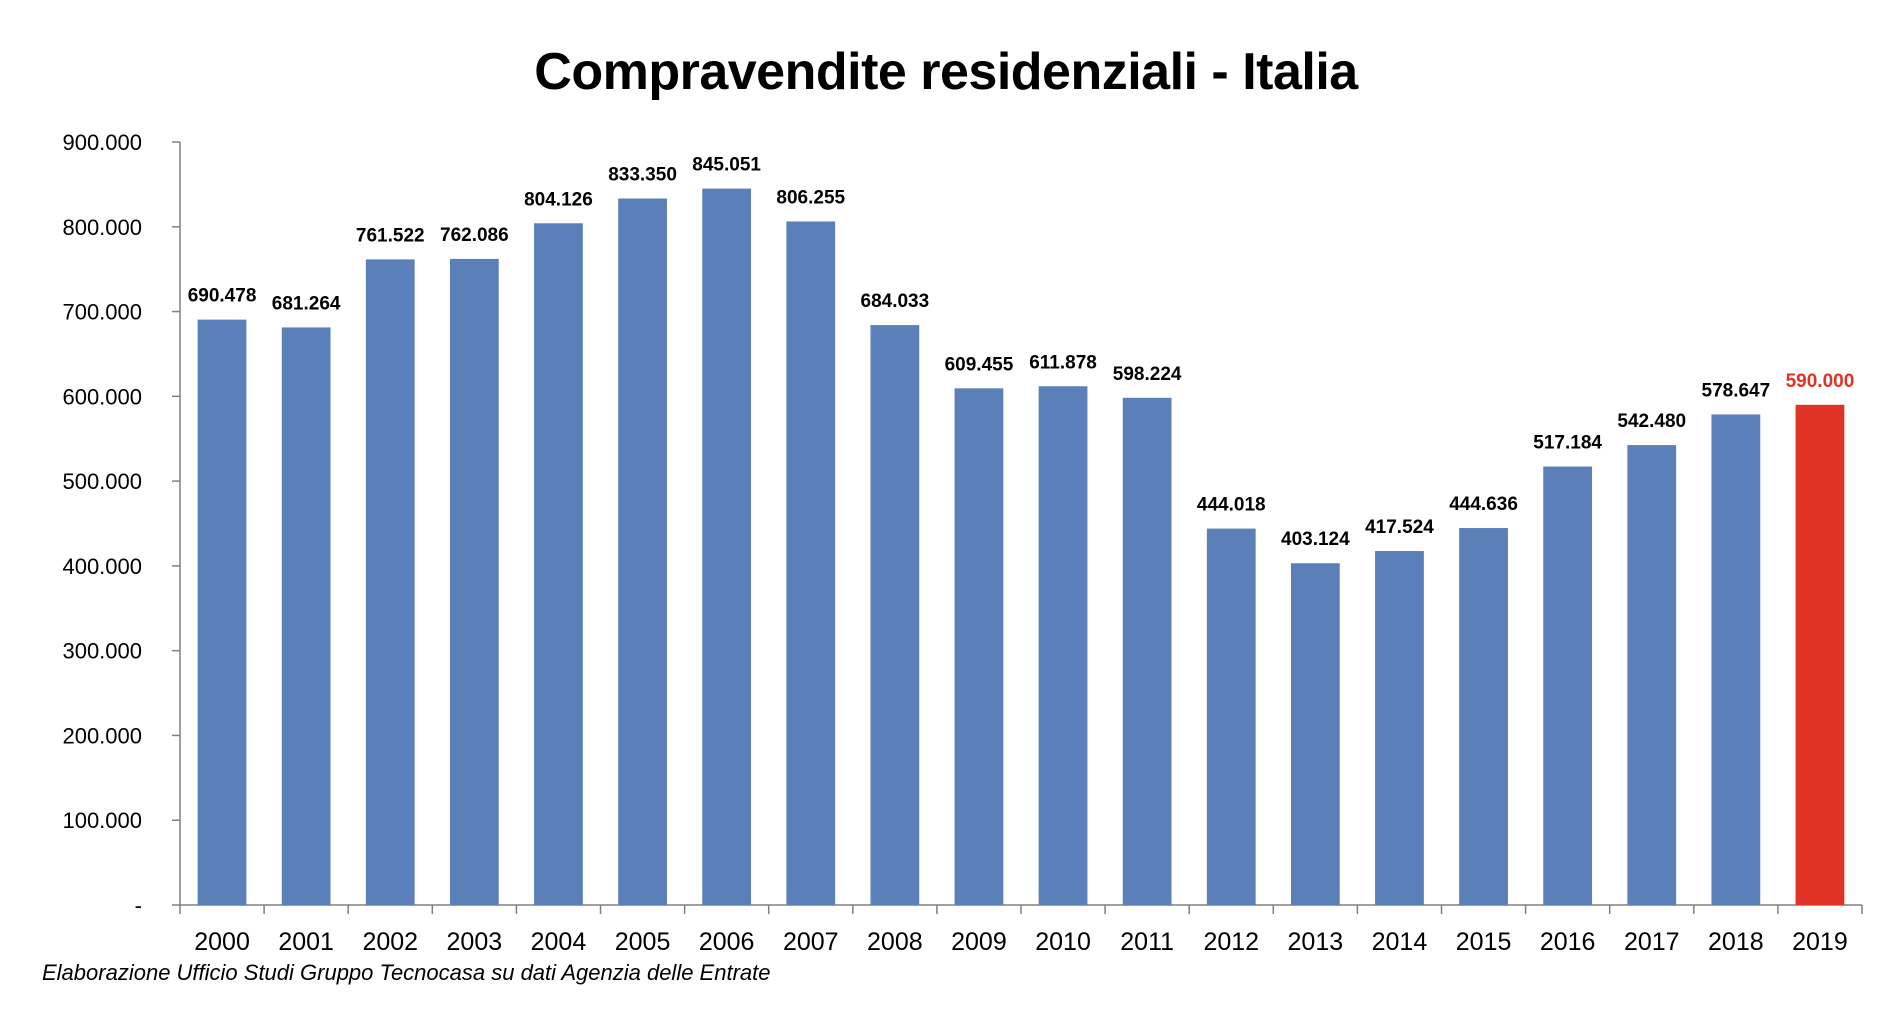  Describe the element at coordinates (1400, 942) in the screenshot. I see `x-tick-label-2014: 2014` at that location.